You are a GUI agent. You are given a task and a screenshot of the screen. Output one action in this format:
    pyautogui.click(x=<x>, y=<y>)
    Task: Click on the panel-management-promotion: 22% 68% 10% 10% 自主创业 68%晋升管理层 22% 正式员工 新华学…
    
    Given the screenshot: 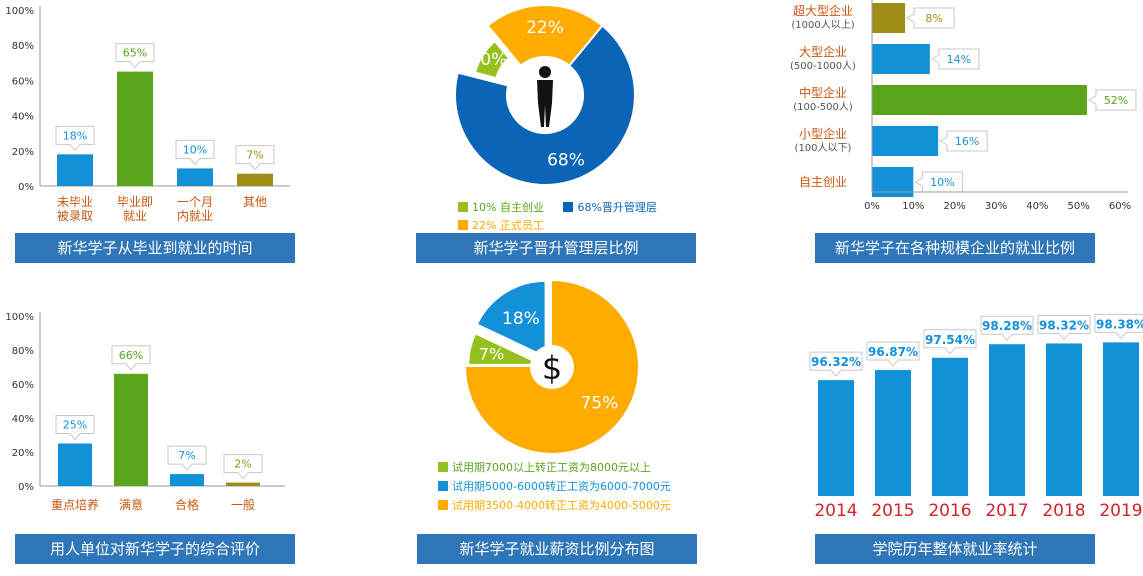 What is the action you would take?
    pyautogui.click(x=550, y=132)
    